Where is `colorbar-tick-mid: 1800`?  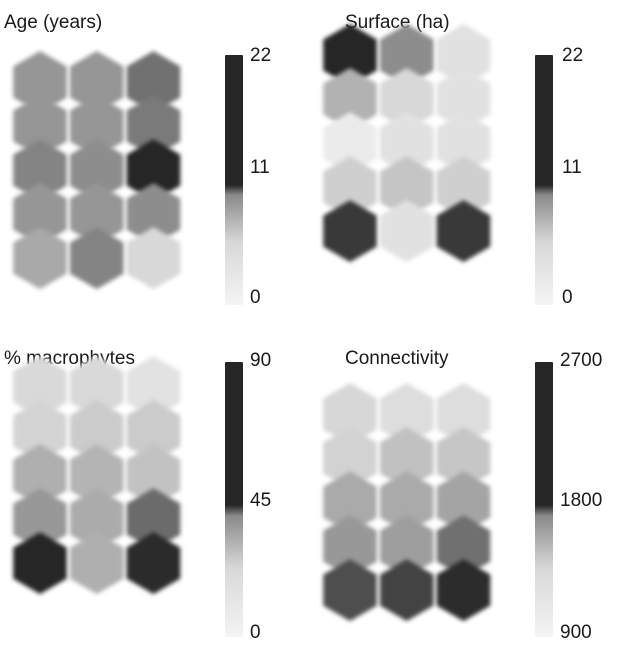
colorbar-tick-mid: 1800 is located at coordinates (581, 500).